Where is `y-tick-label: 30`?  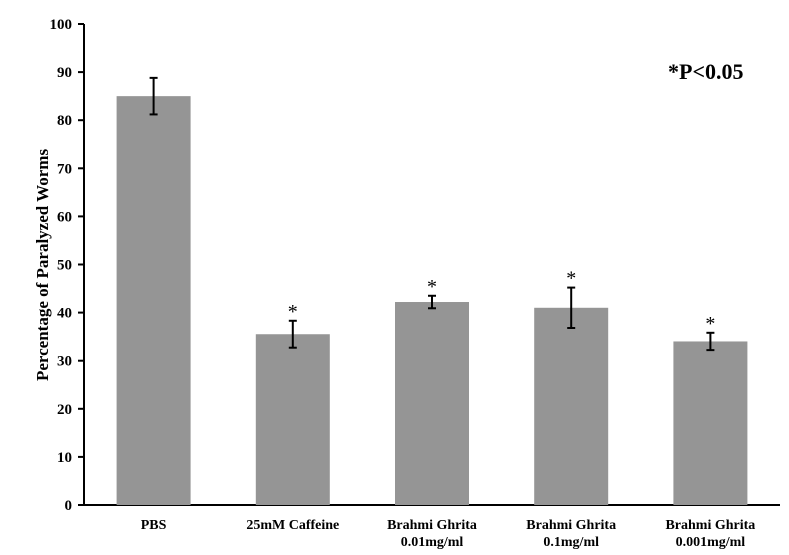
y-tick-label: 30 is located at coordinates (64, 362).